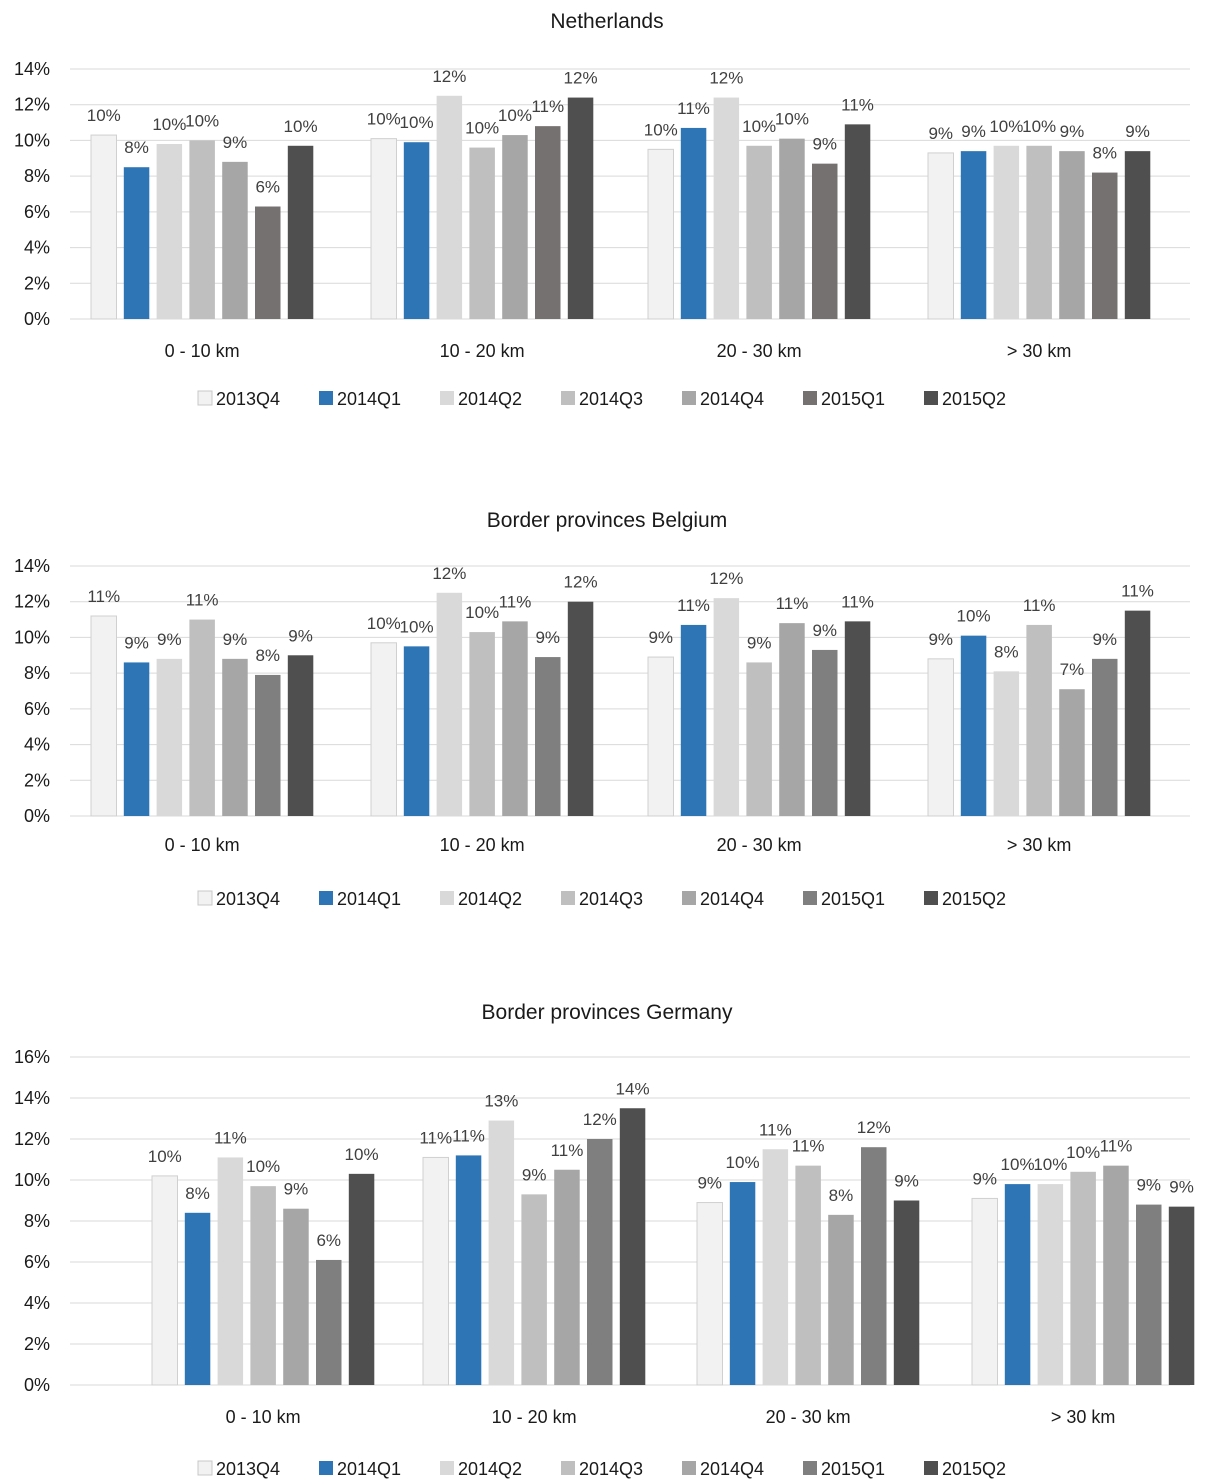 The width and height of the screenshot is (1215, 1481). Describe the element at coordinates (567, 1277) in the screenshot. I see `bar-2014q4-10-20-km` at that location.